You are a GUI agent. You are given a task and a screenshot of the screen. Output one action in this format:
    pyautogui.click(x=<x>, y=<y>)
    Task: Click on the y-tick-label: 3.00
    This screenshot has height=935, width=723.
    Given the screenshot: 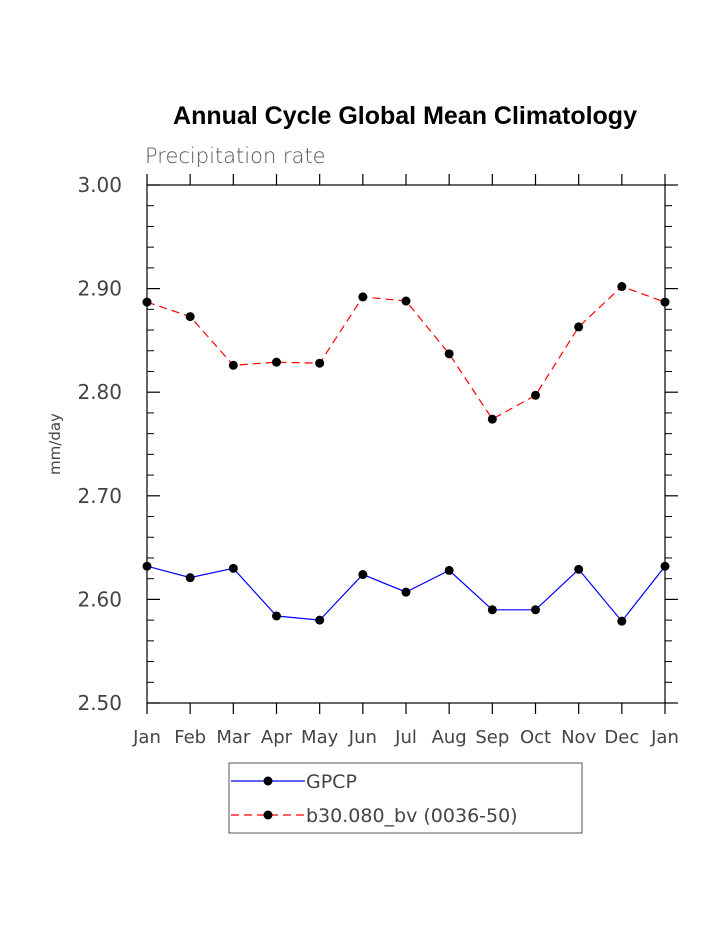 What is the action you would take?
    pyautogui.click(x=99, y=185)
    